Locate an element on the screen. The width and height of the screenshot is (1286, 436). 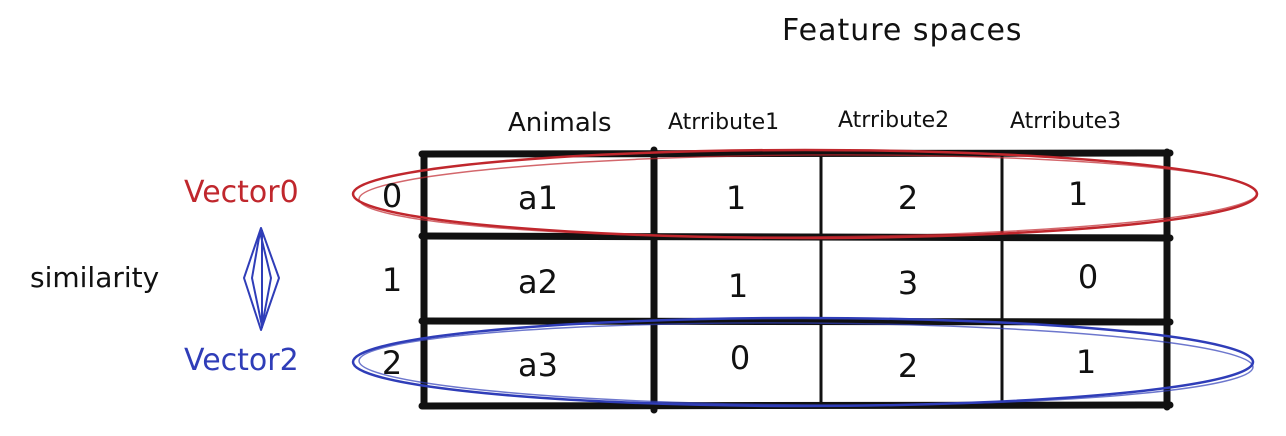
table-top-border is located at coordinates (796, 153).